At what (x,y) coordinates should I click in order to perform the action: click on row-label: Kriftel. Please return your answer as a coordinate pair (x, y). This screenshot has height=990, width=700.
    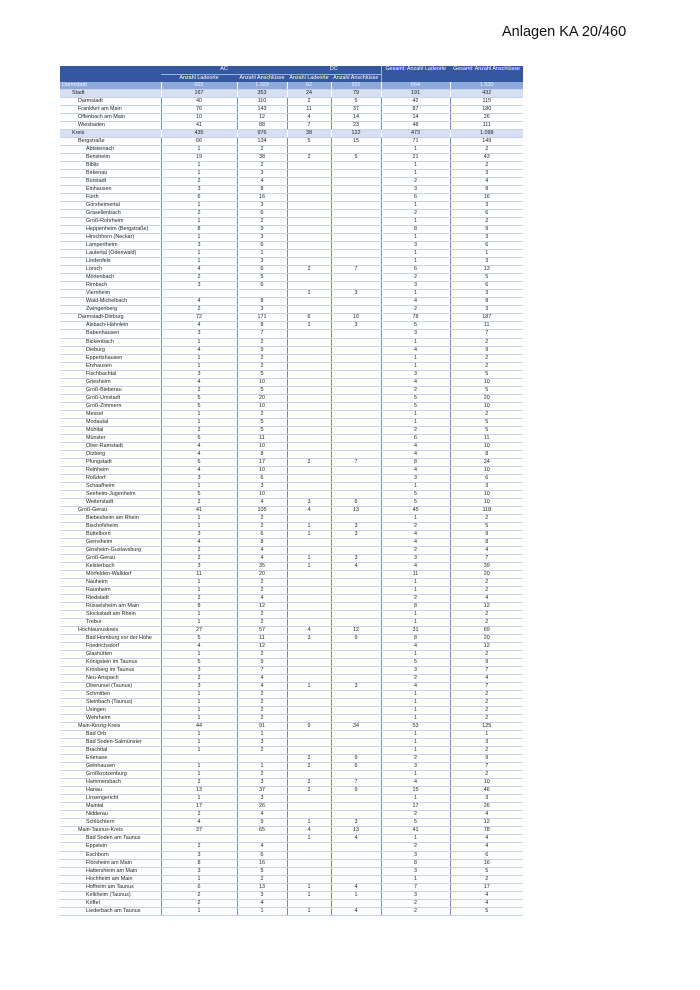
    Looking at the image, I should click on (110, 903).